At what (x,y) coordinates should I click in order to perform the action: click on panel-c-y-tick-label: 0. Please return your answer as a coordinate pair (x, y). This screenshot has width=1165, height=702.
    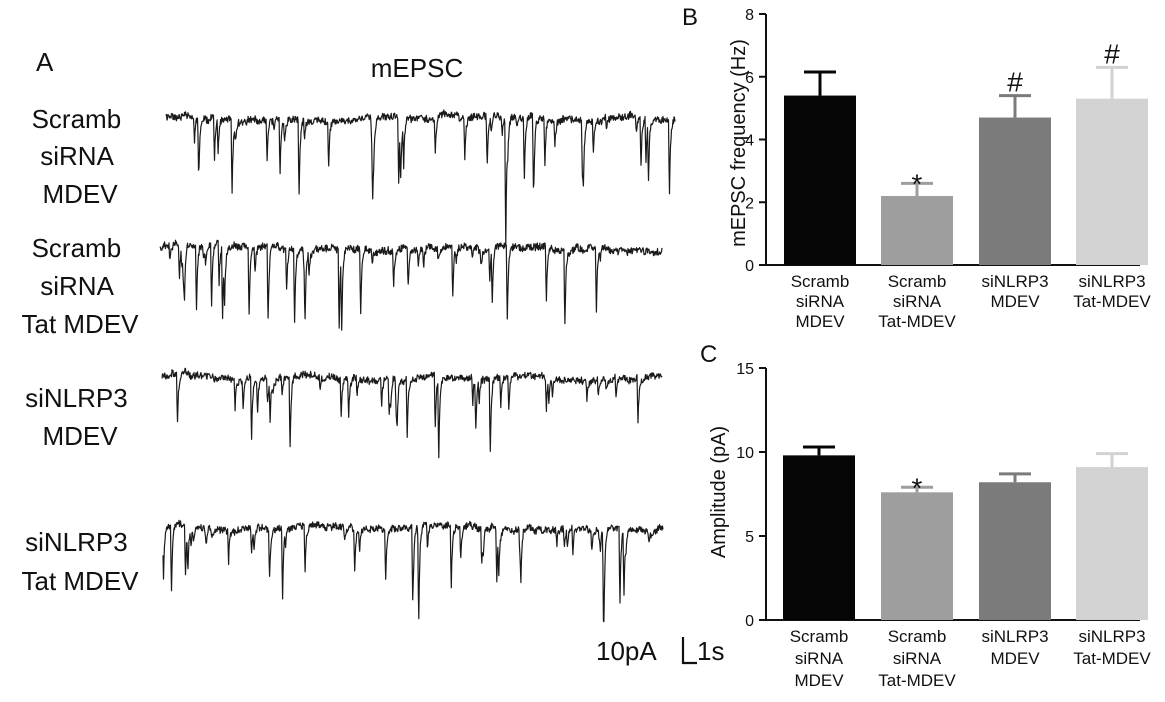
    Looking at the image, I should click on (749, 621).